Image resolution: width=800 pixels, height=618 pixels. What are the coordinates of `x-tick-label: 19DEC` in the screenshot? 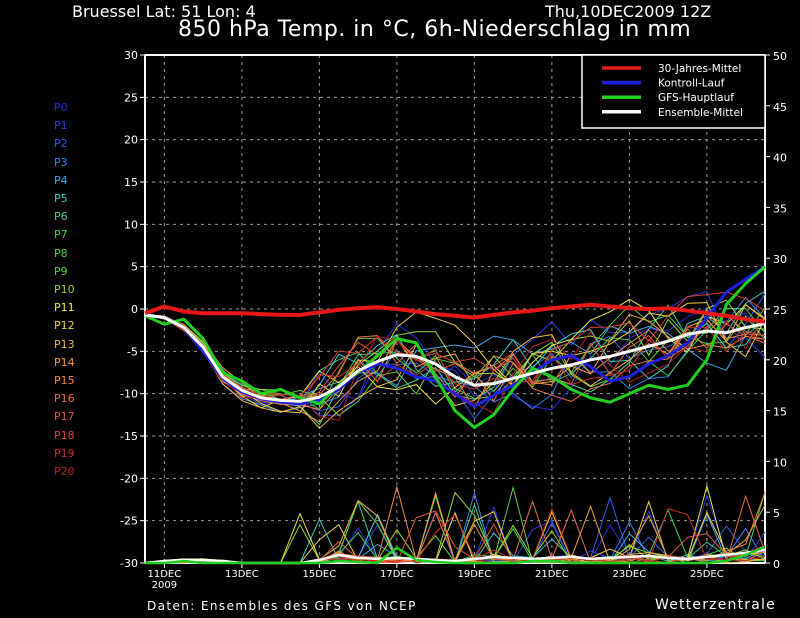 It's located at (475, 574).